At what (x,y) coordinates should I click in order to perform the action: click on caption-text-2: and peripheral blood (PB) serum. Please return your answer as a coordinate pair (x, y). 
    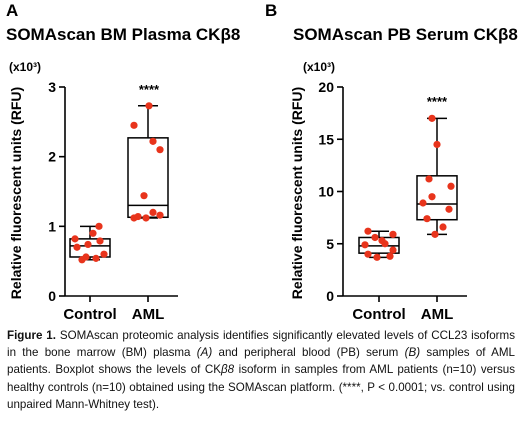
    Looking at the image, I should click on (308, 353).